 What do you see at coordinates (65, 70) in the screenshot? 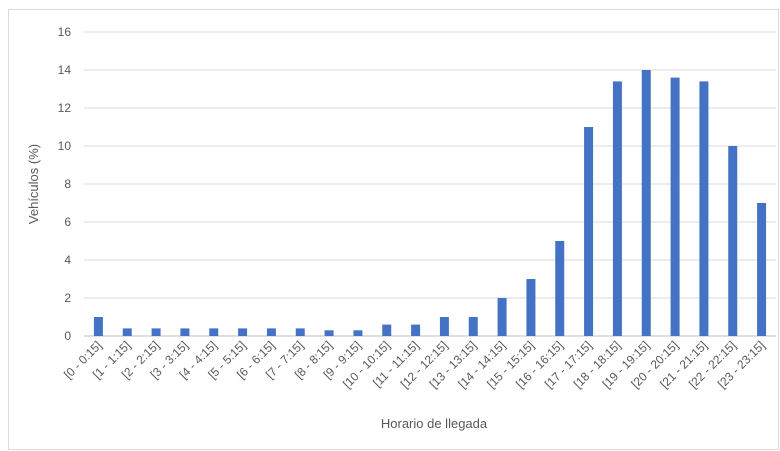
I see `y-tick-label: 14` at bounding box center [65, 70].